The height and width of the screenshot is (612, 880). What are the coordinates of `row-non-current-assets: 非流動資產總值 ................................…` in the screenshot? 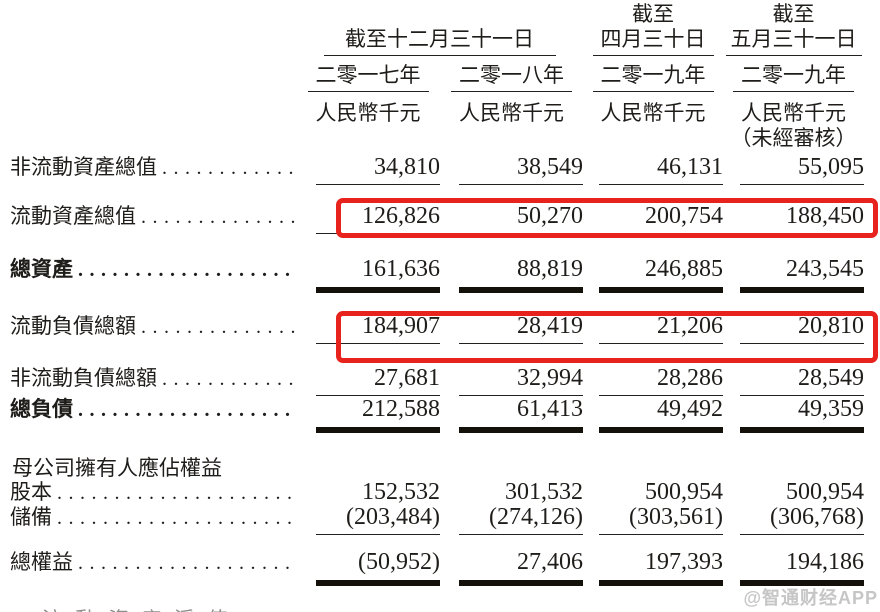 It's located at (440, 169).